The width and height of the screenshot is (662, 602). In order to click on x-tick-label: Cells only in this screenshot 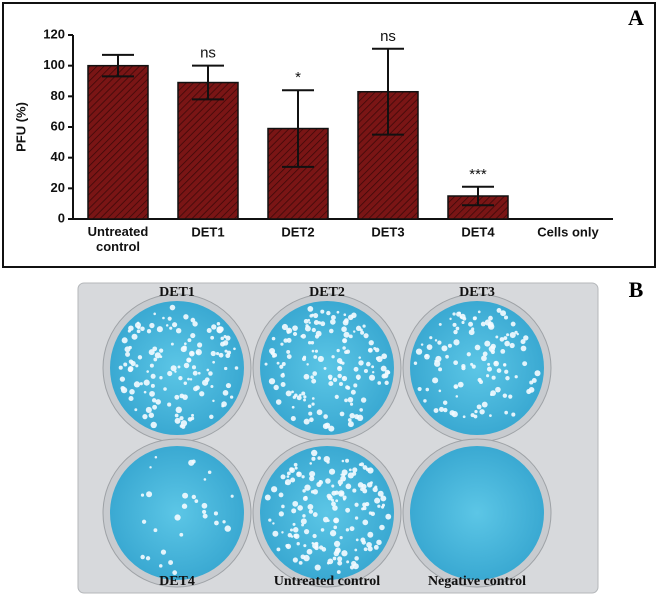, I will do `click(568, 231)`.